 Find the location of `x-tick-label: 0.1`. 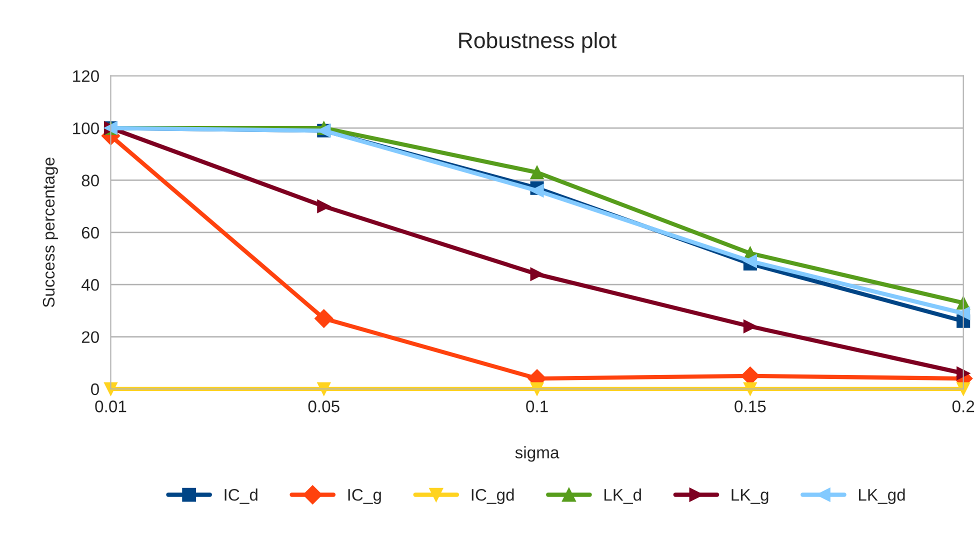

x-tick-label: 0.1 is located at coordinates (537, 406).